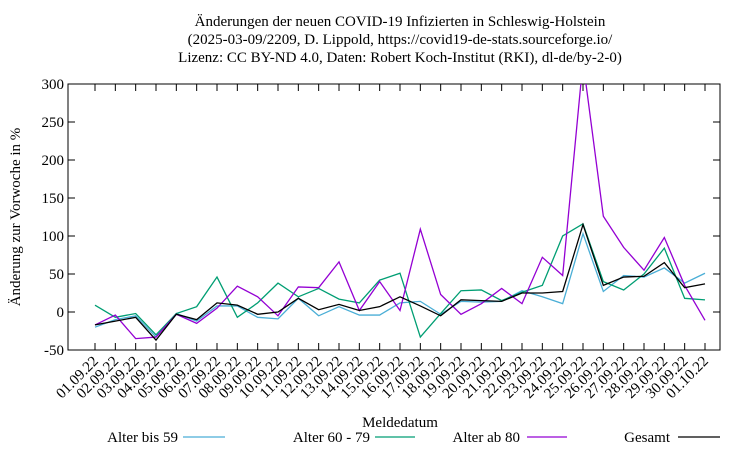  What do you see at coordinates (54, 351) in the screenshot?
I see `y-tick-label: -50` at bounding box center [54, 351].